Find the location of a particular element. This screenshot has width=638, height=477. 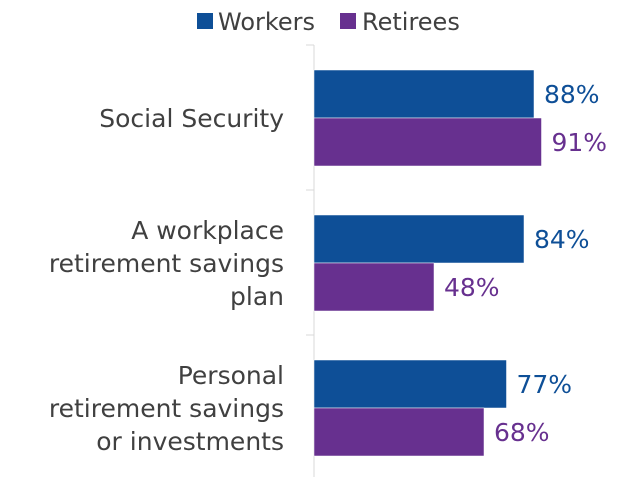

legend-swatch-retirees is located at coordinates (348, 21).